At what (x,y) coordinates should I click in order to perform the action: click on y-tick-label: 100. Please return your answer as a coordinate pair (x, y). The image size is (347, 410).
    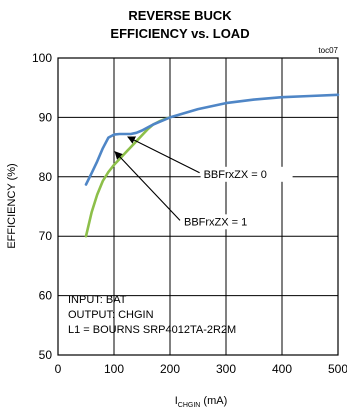
    Looking at the image, I should click on (42, 58).